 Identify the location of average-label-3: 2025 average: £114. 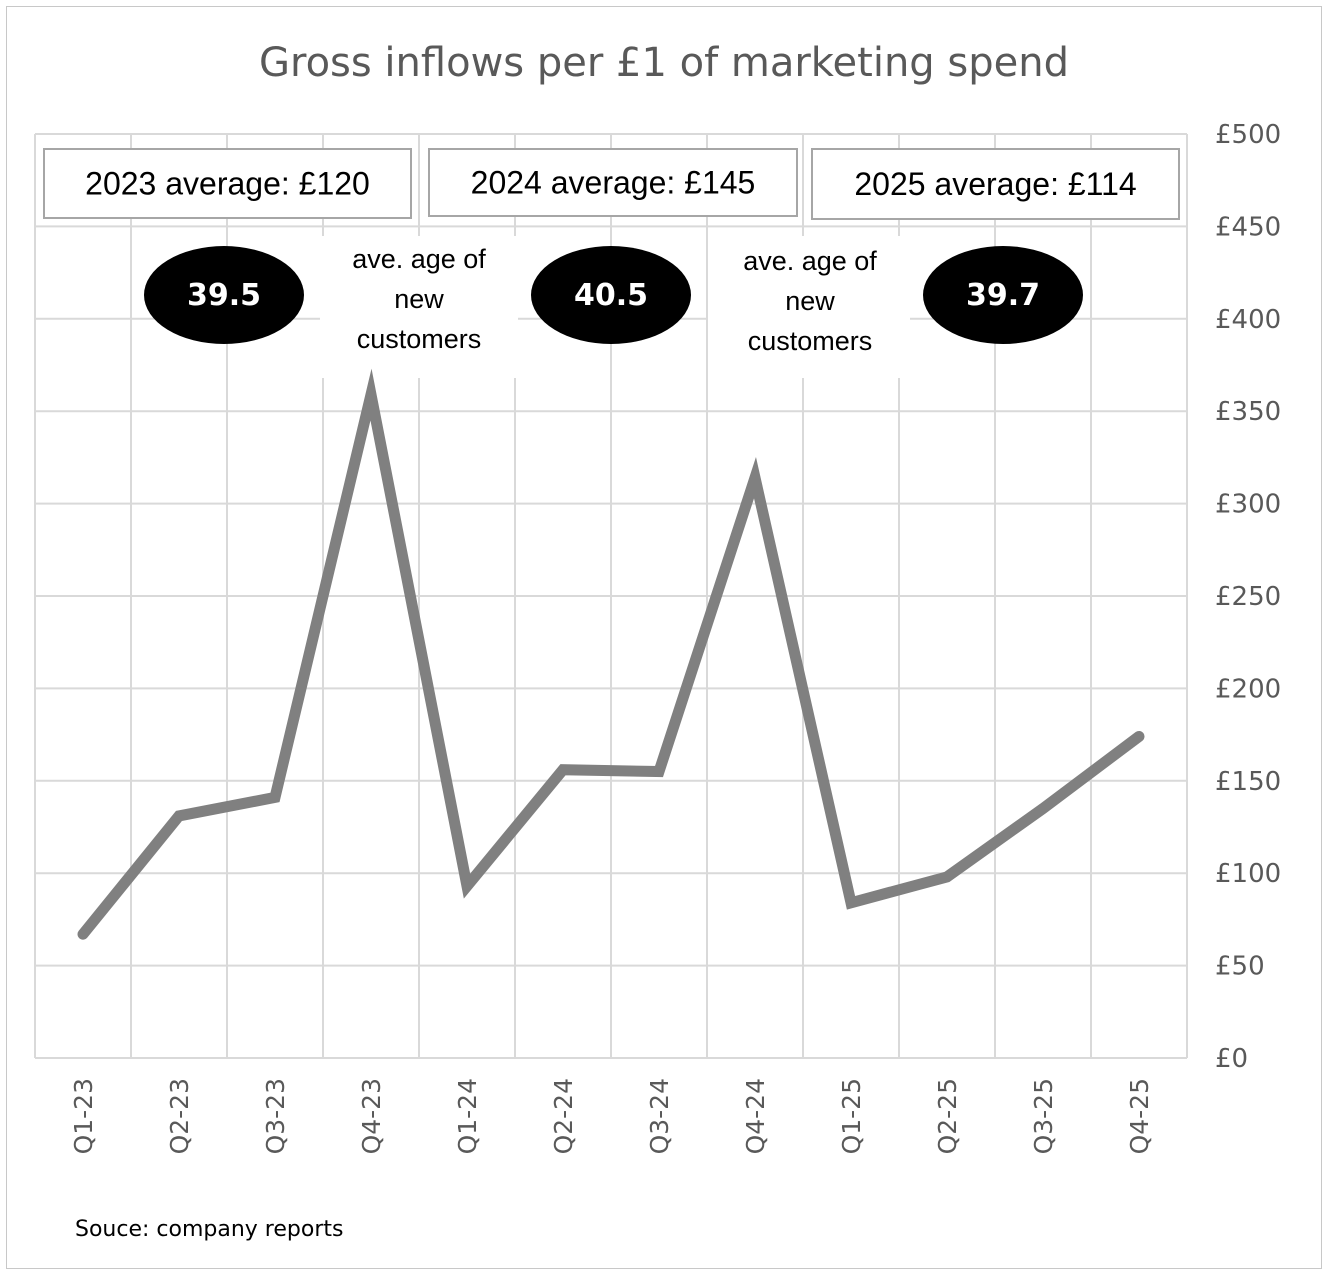
(995, 184).